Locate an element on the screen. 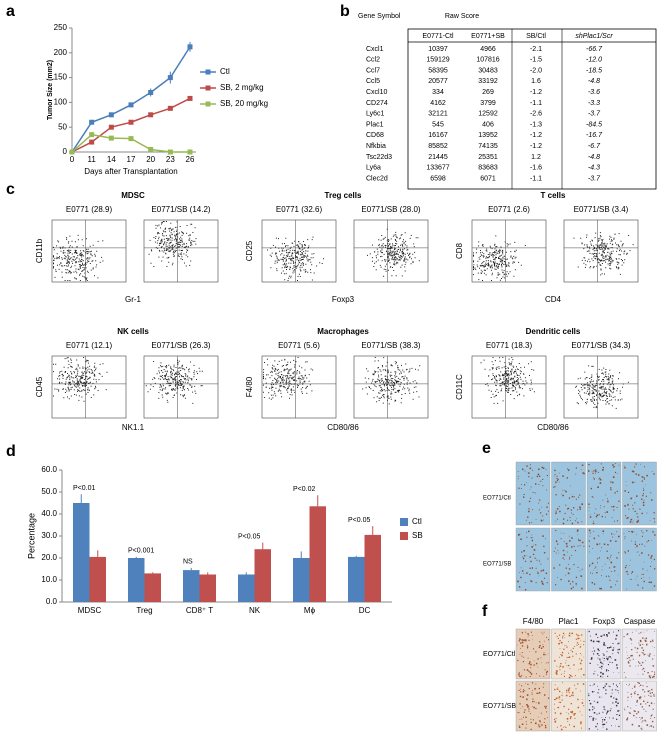 Image resolution: width=660 pixels, height=733 pixels. x-axis-title: Days after Transplantation is located at coordinates (130, 171).